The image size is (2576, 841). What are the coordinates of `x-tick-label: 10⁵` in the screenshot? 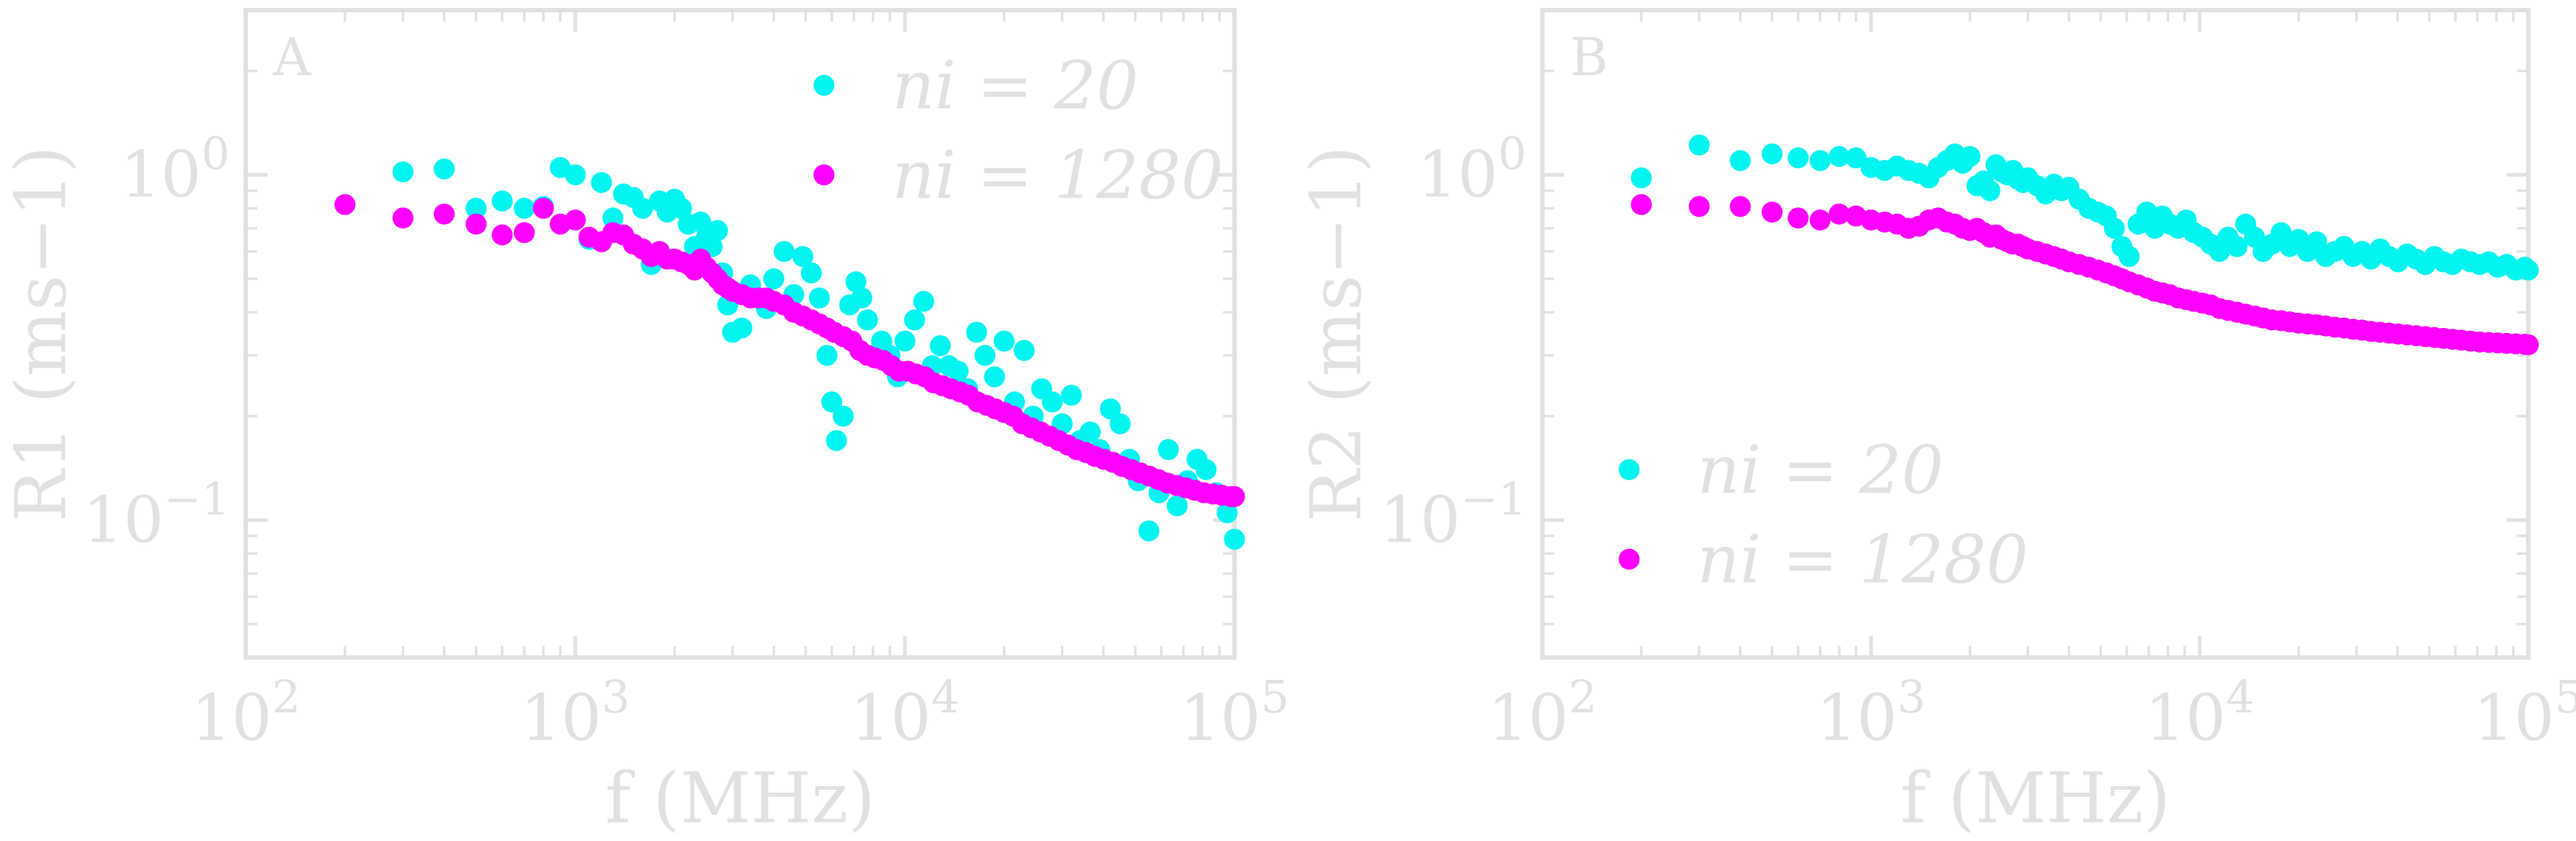 It's located at (2525, 712).